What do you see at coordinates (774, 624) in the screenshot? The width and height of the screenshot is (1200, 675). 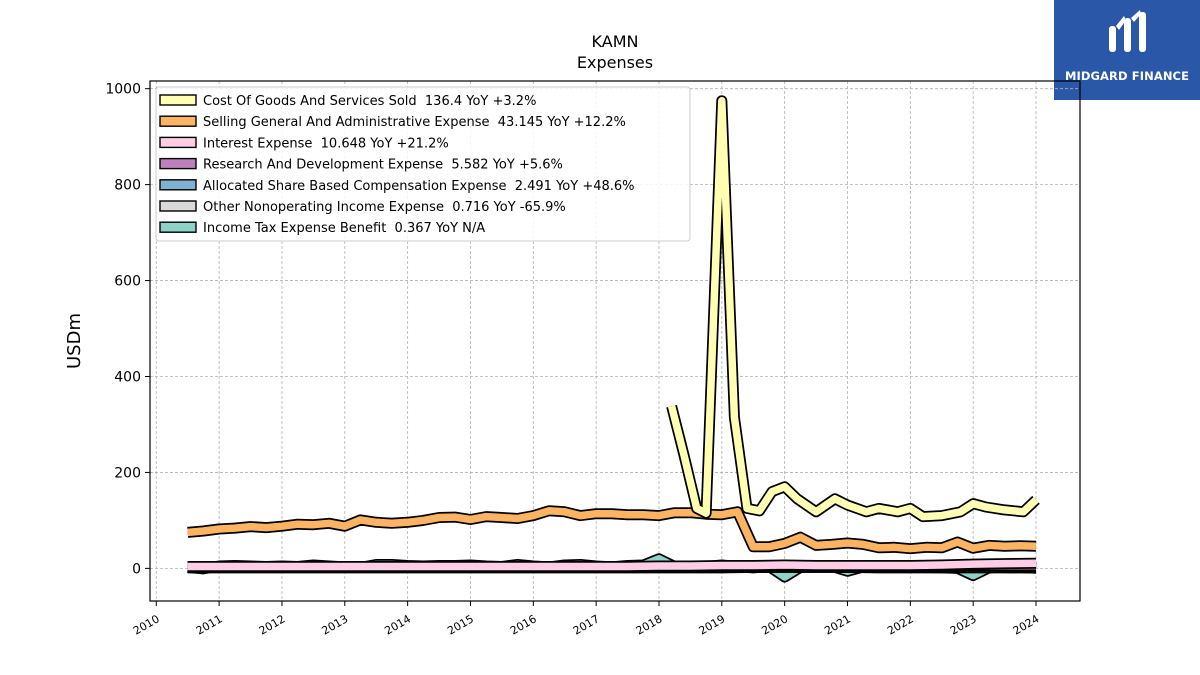 I see `x-tick-label: 2020` at bounding box center [774, 624].